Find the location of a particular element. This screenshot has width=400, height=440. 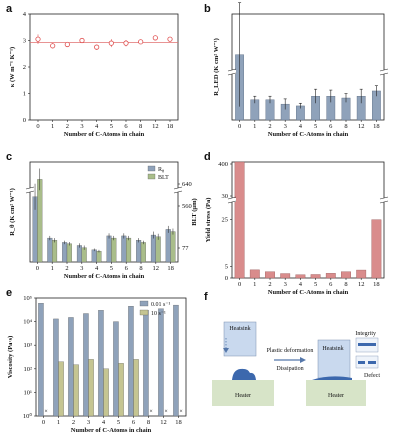

y2-tick-label: 640 is located at coordinates (187, 184).